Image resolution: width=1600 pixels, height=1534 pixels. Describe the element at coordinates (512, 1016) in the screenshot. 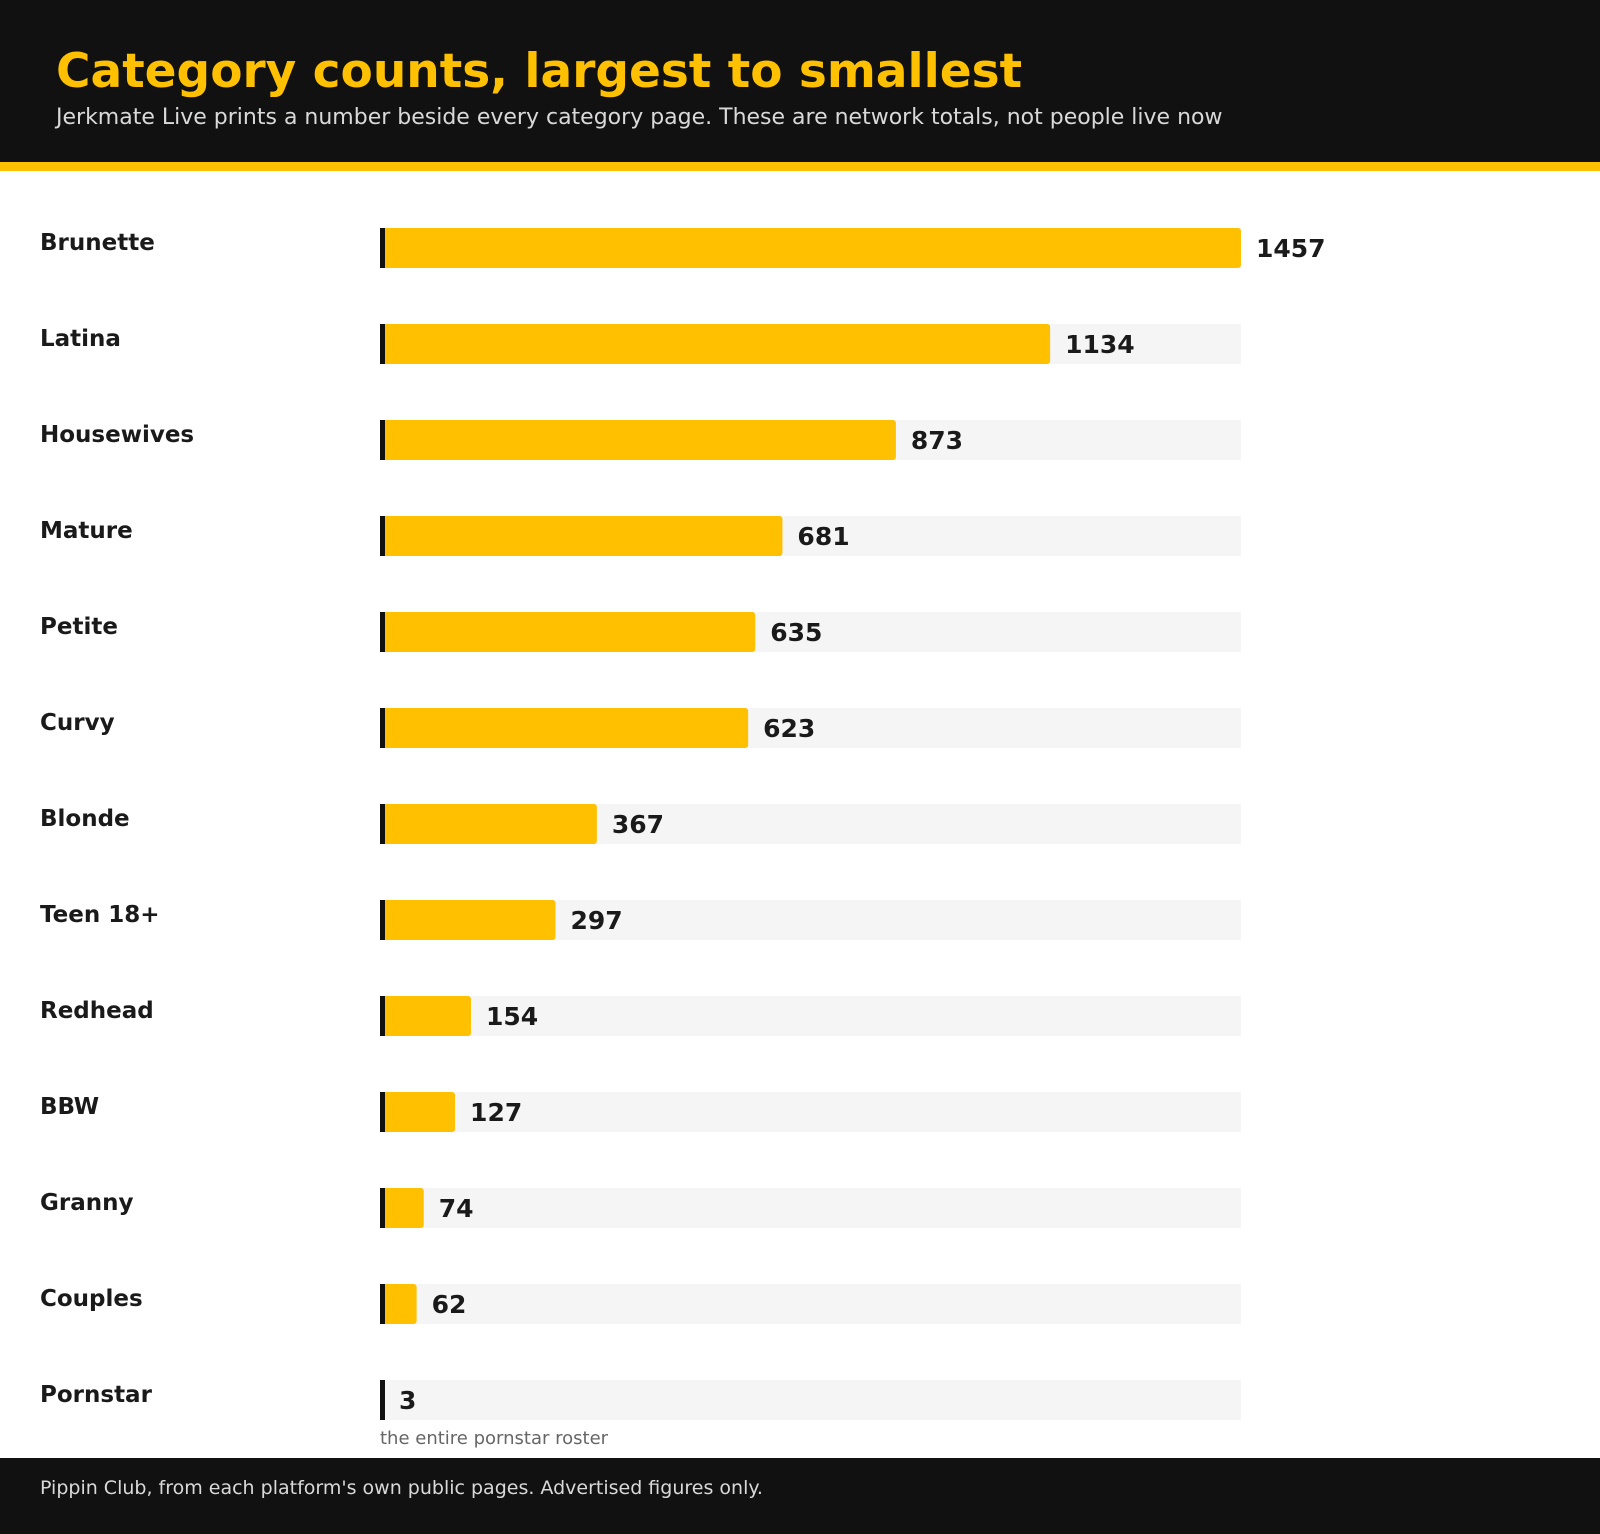

I see `value-label: 154` at that location.